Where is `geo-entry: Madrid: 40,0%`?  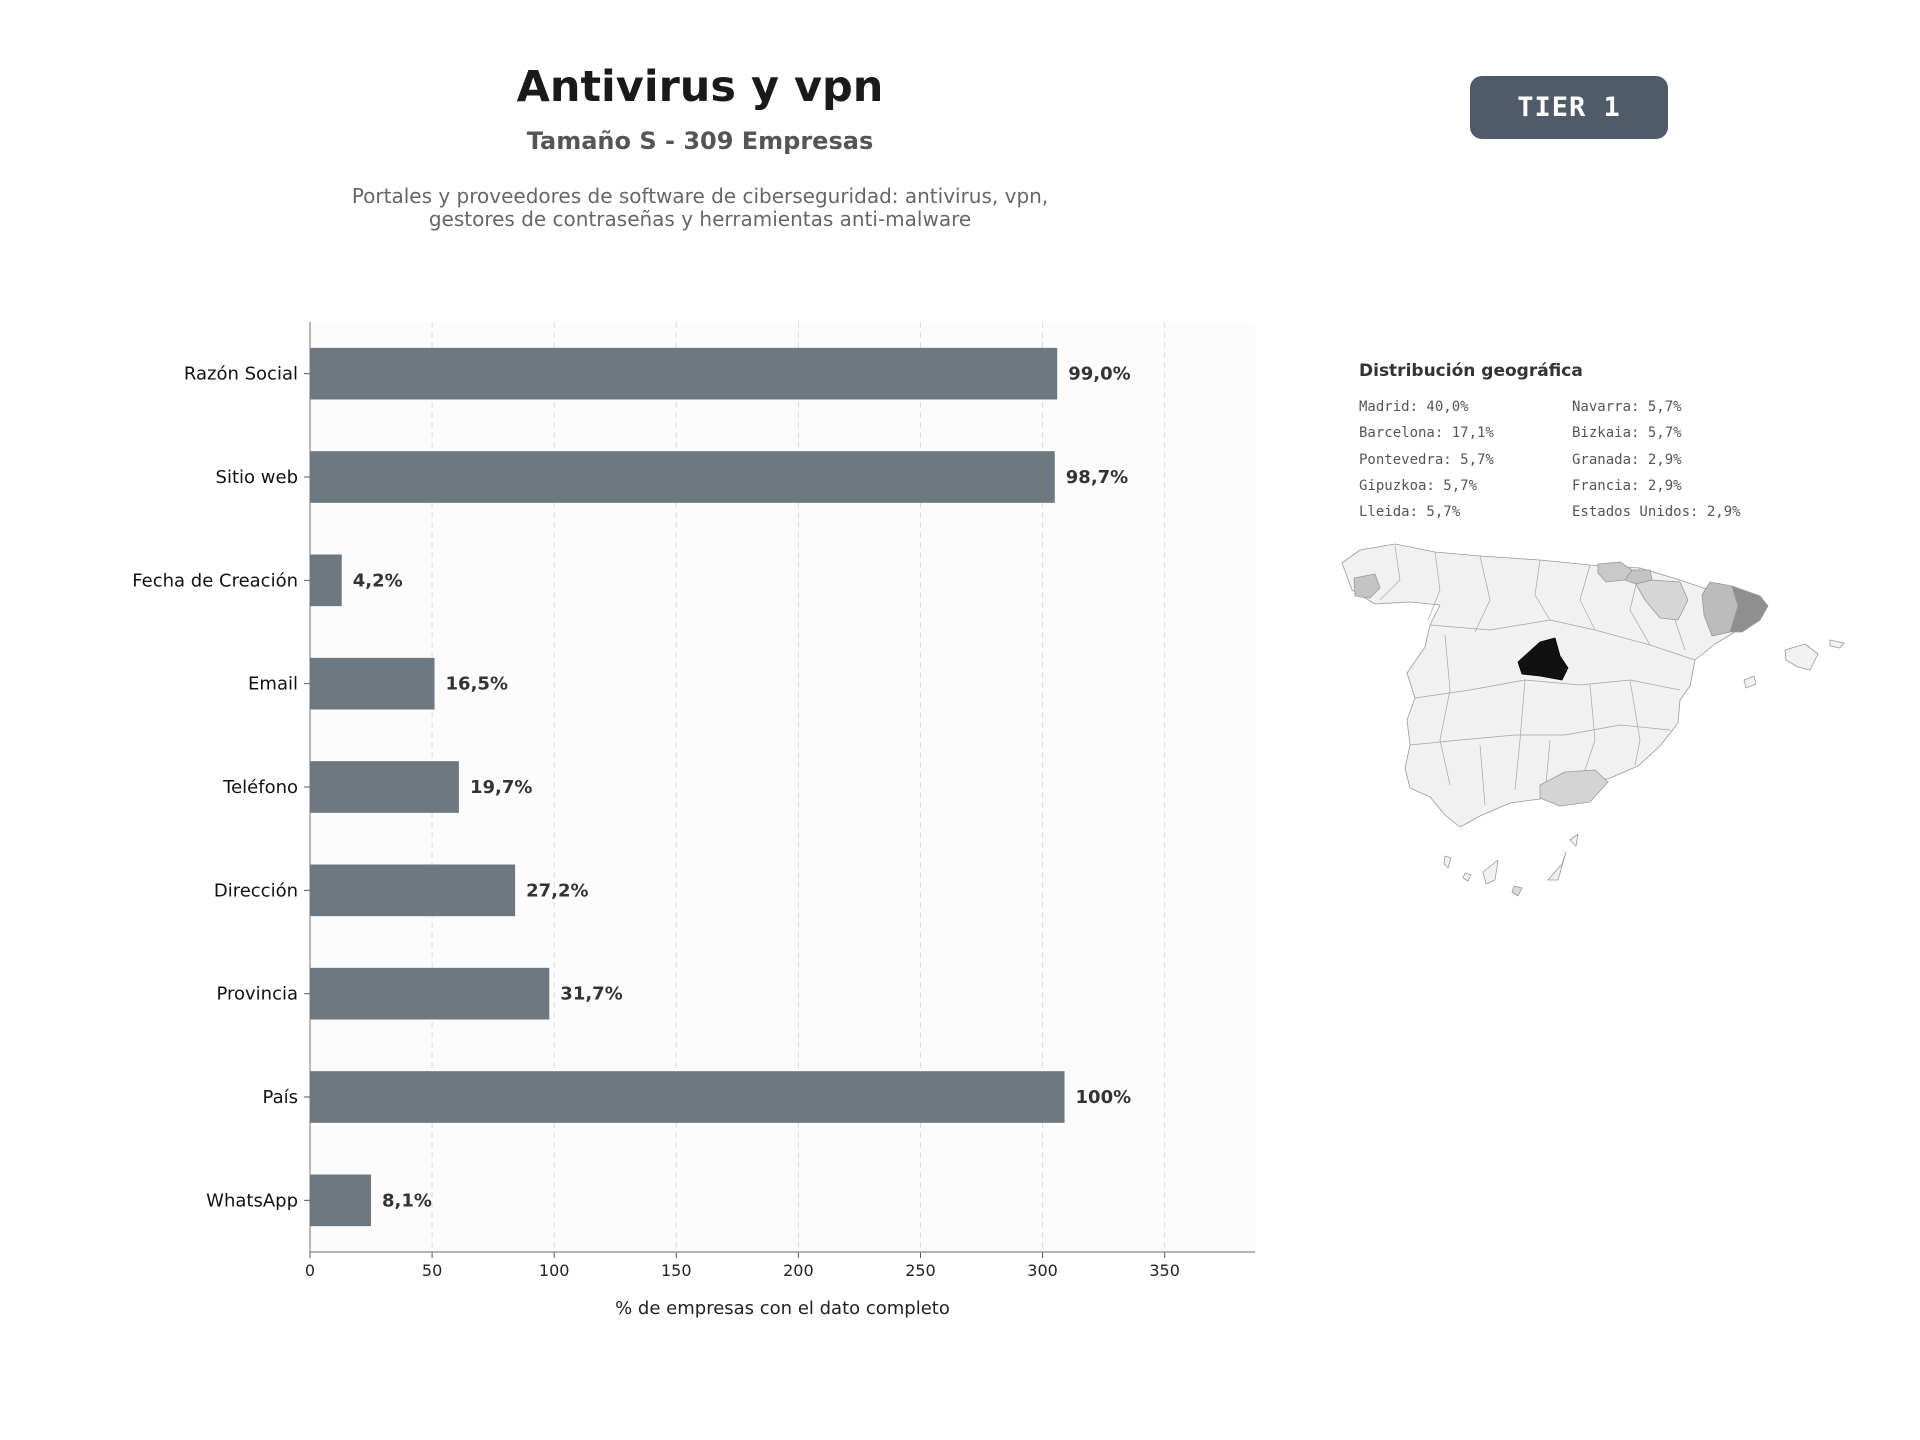 geo-entry: Madrid: 40,0% is located at coordinates (1414, 407).